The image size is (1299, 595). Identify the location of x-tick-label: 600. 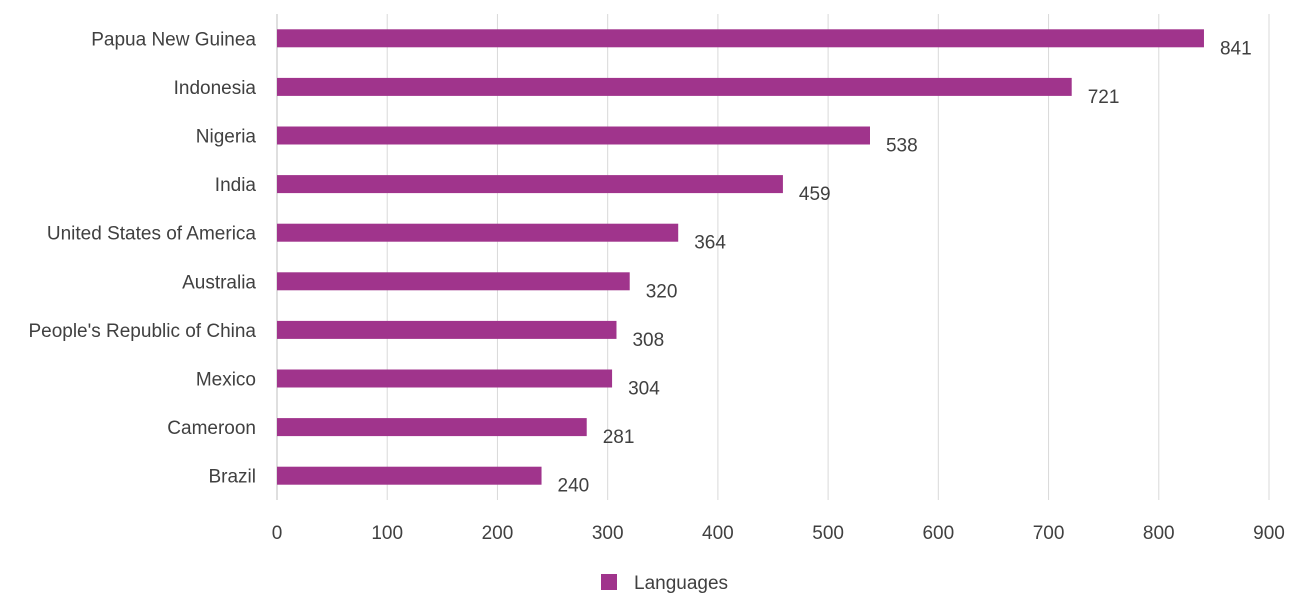
(938, 533).